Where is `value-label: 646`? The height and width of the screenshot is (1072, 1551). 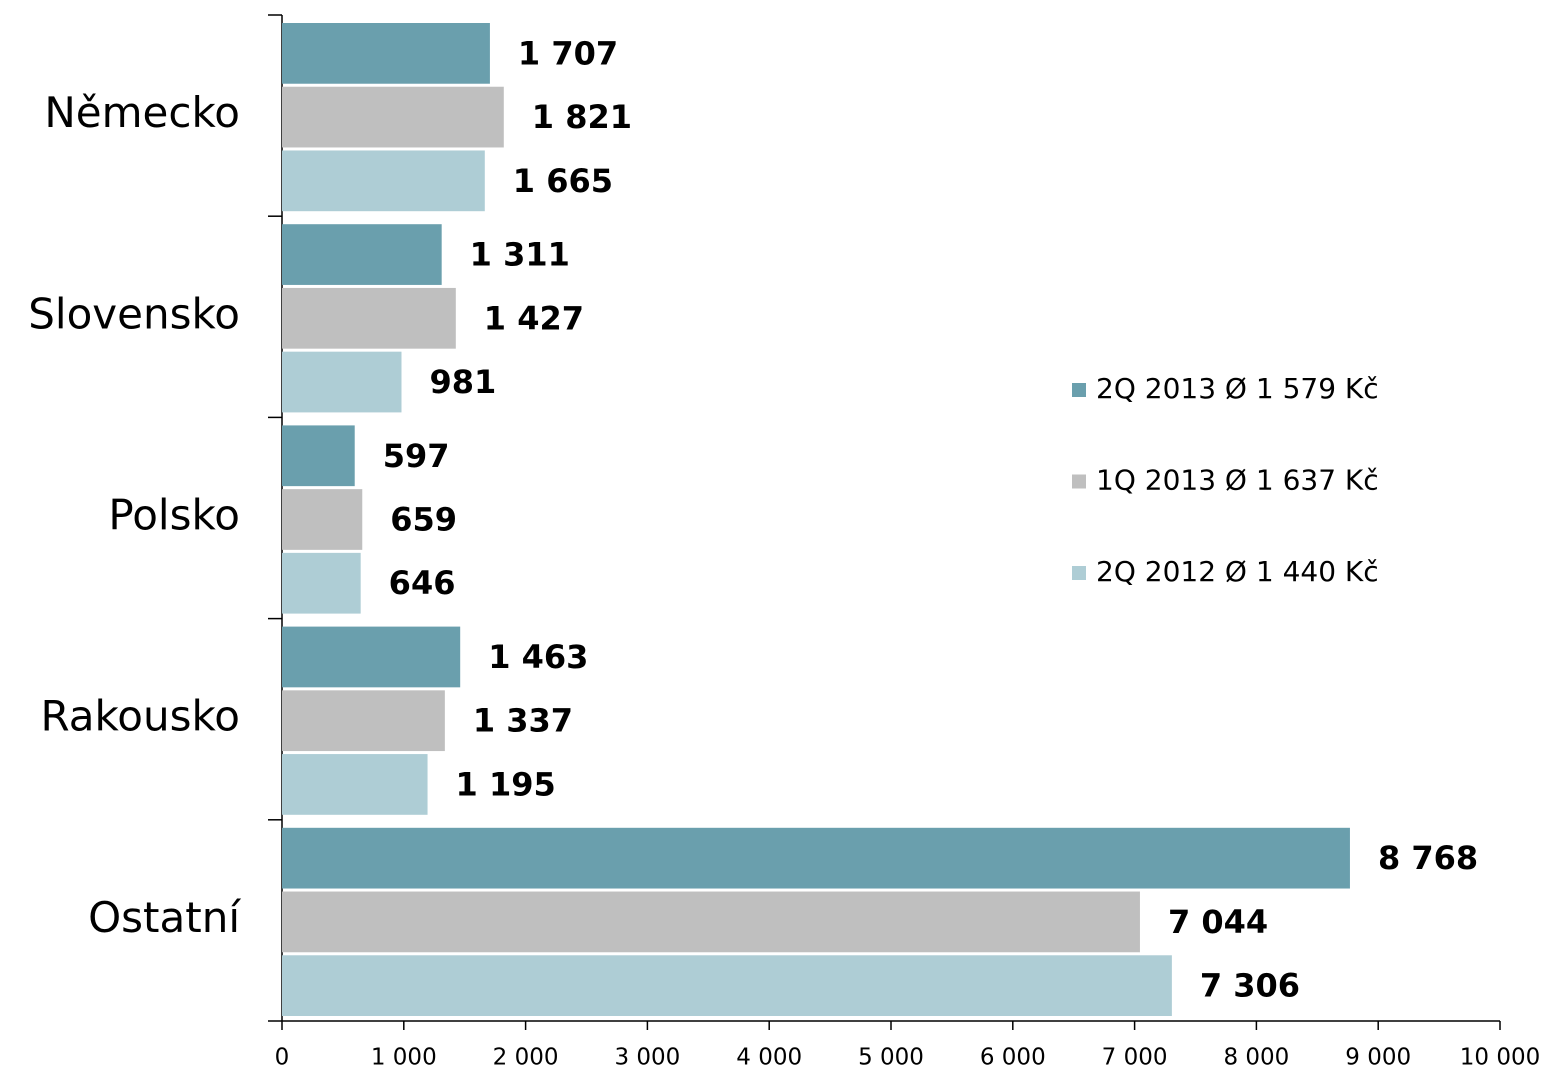 value-label: 646 is located at coordinates (422, 583).